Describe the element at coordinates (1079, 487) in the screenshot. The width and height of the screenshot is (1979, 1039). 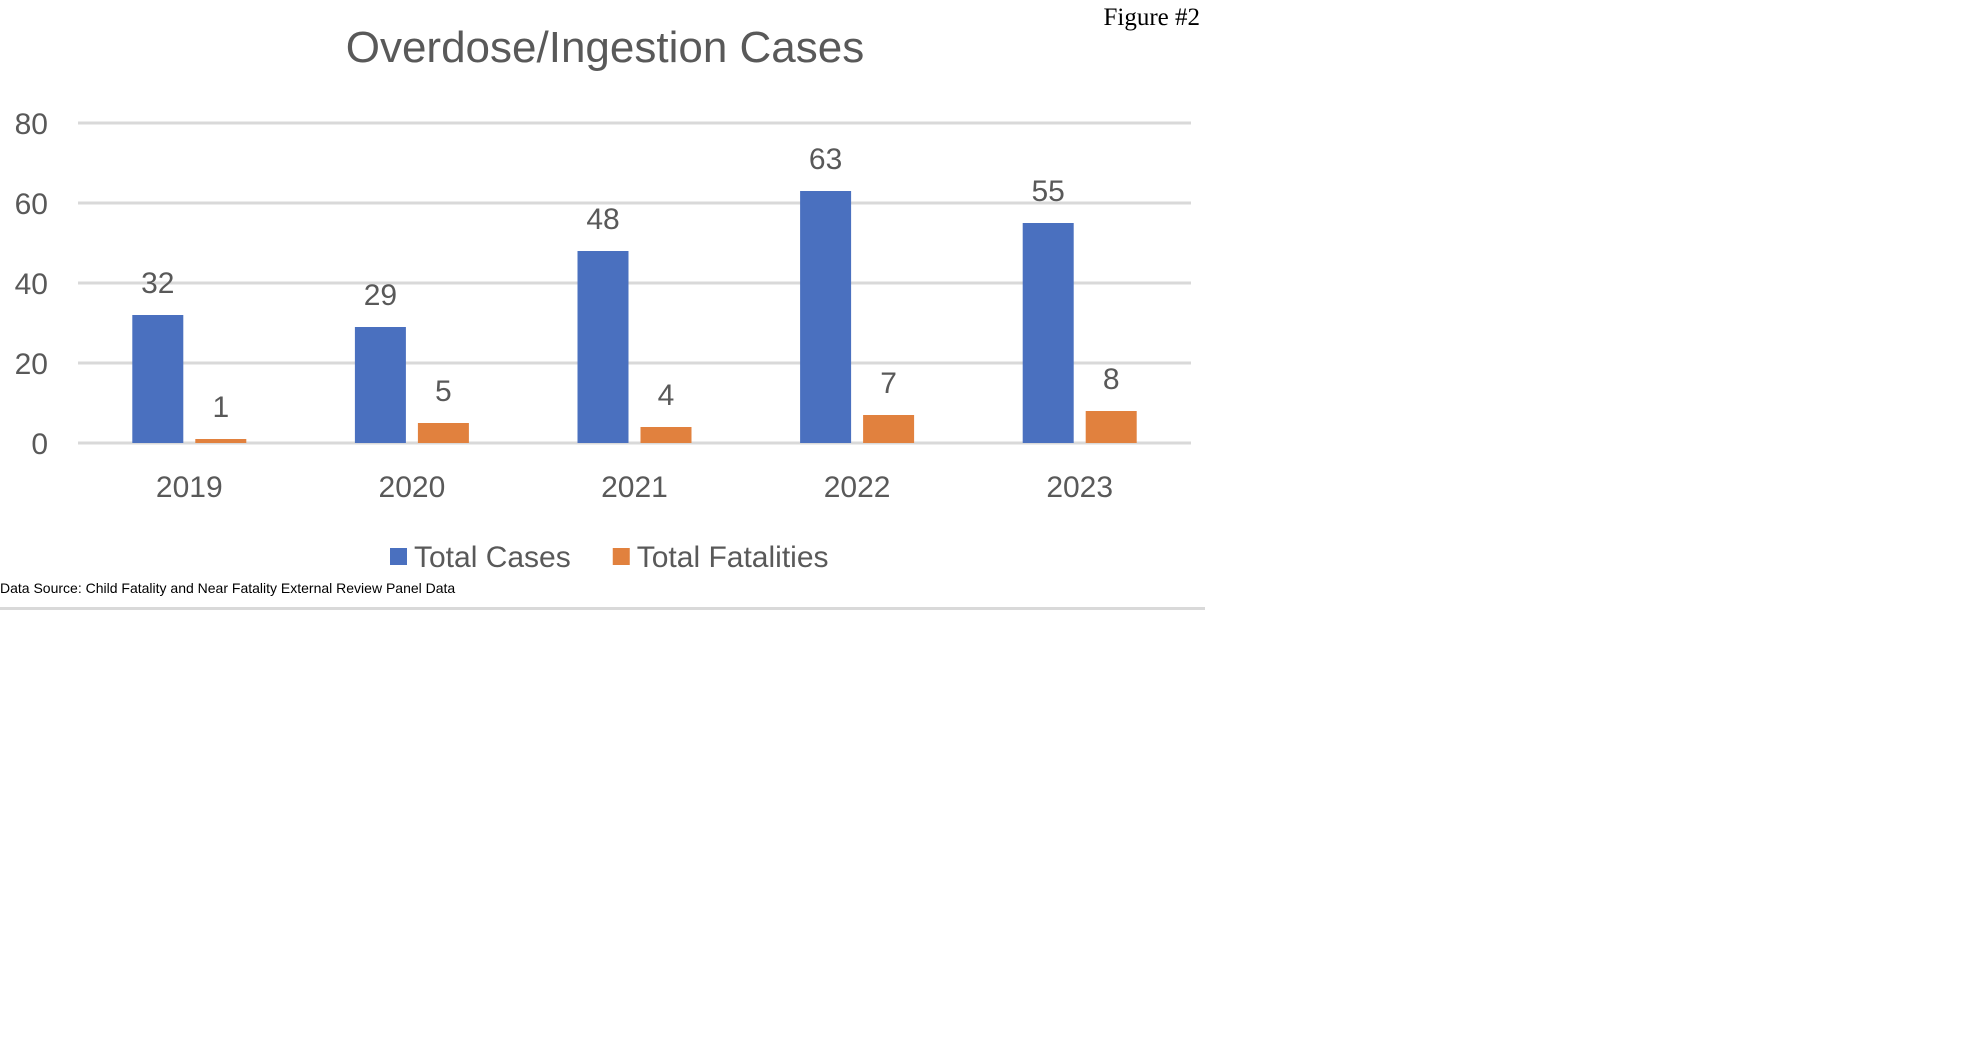
I see `x-tick-label: 2023` at that location.